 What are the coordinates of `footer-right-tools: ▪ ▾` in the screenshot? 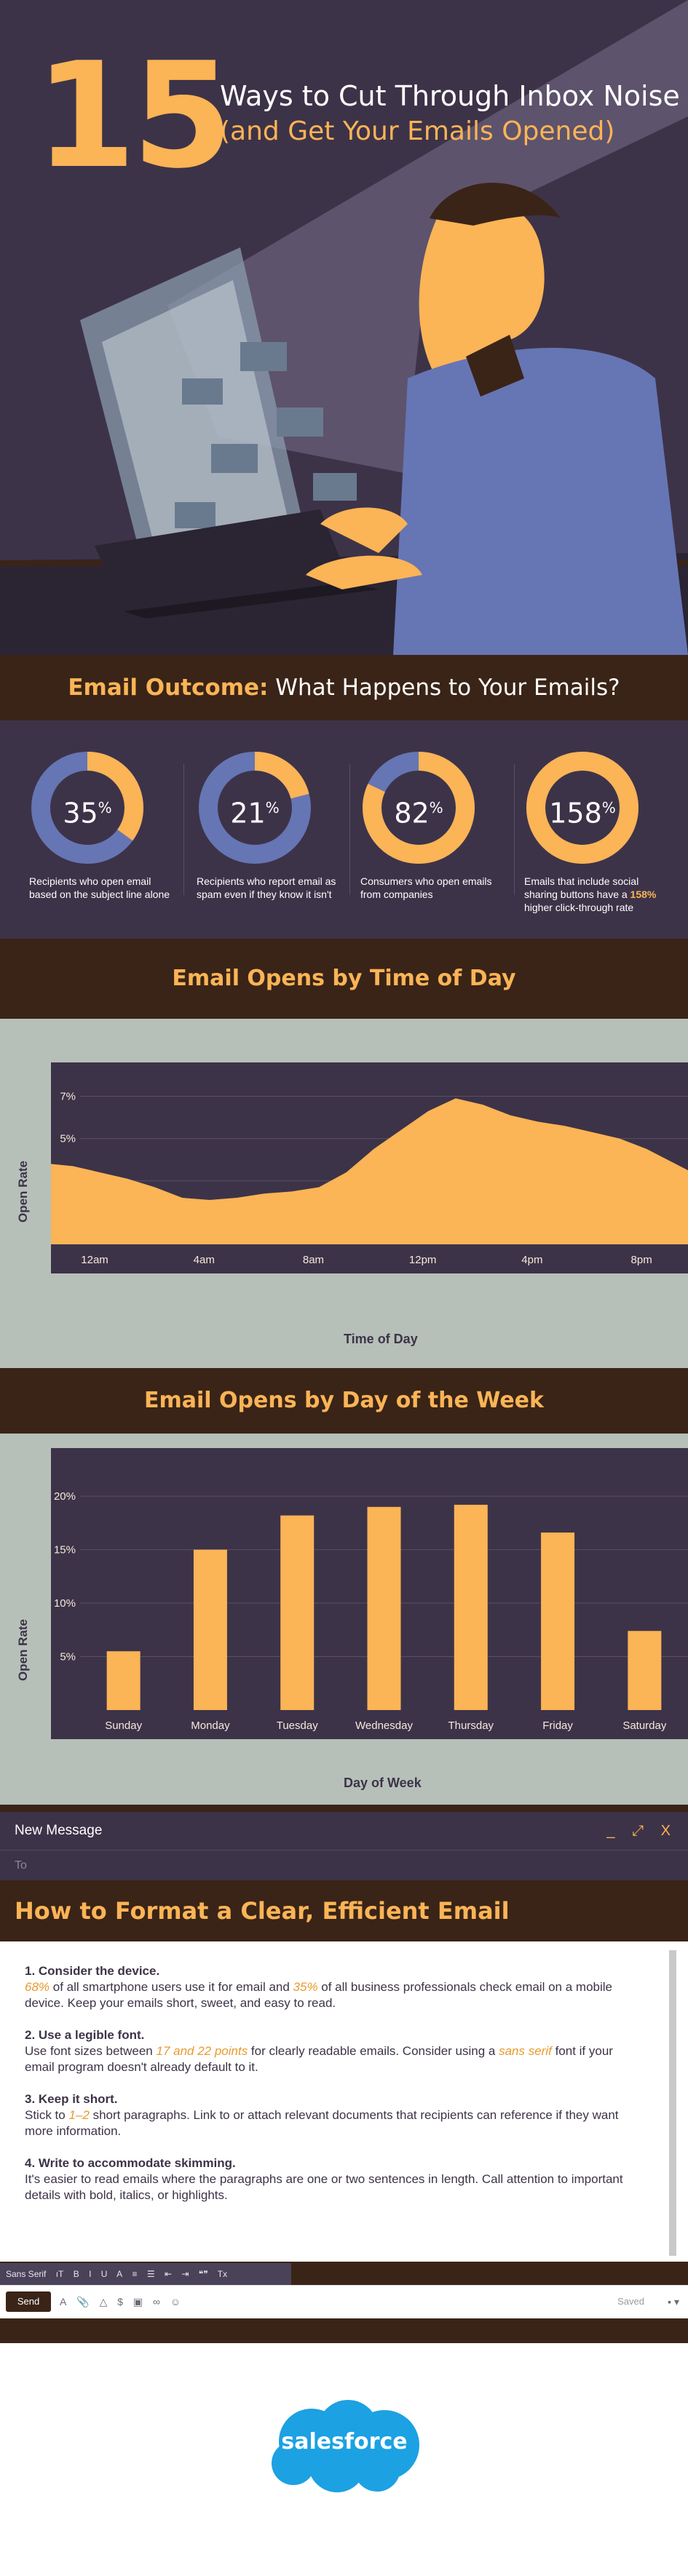 It's located at (673, 2301).